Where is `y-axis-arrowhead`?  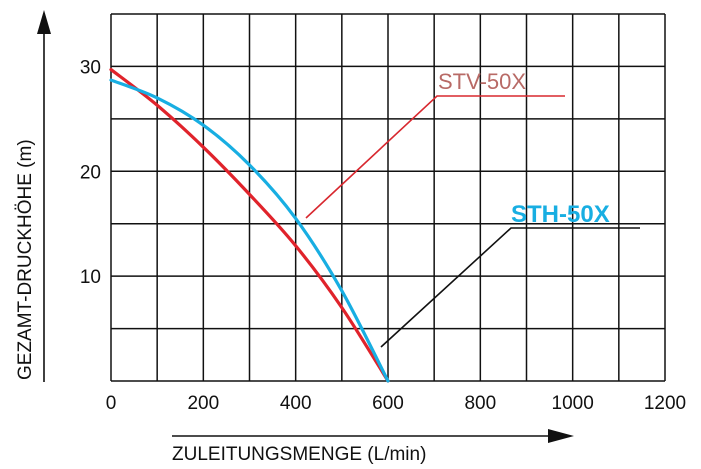 y-axis-arrowhead is located at coordinates (44, 22).